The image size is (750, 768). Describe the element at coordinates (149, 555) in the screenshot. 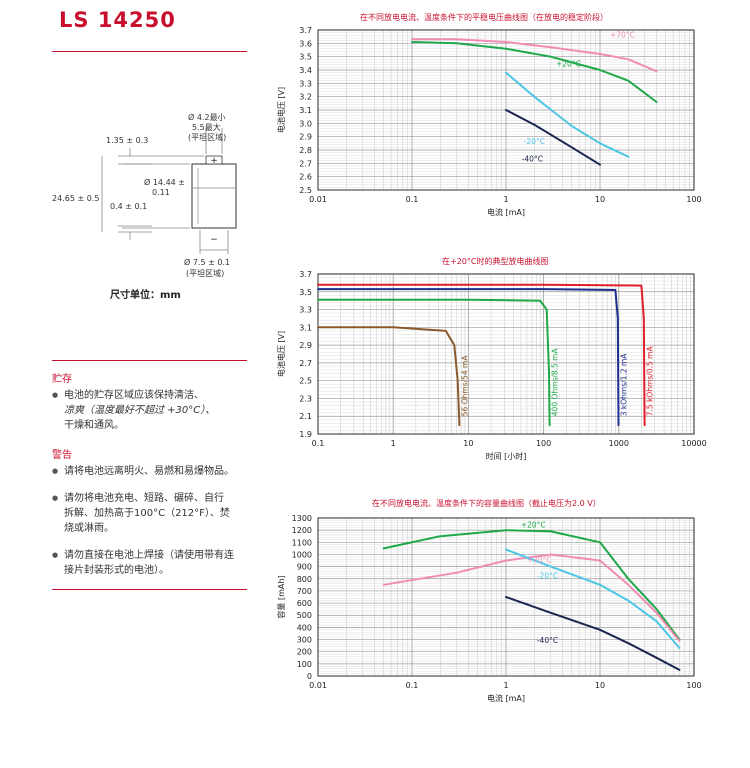

I see `warning-line: 请勿直接在电池上焊接（请使用带有连` at that location.